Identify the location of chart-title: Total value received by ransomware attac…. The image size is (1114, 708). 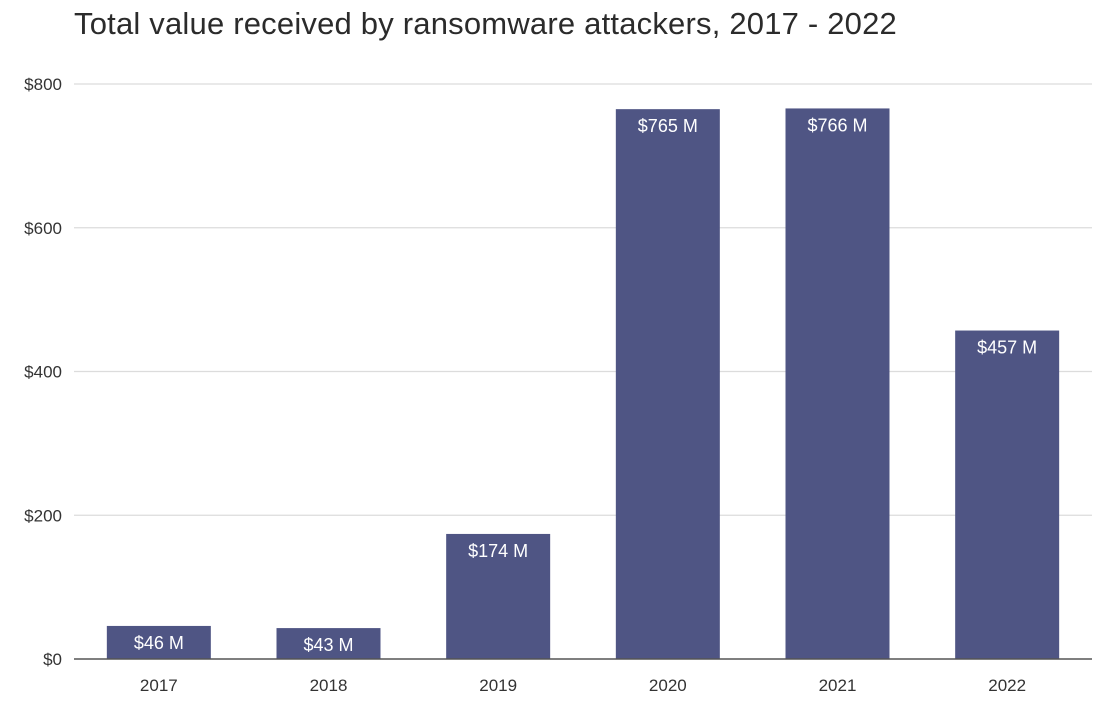
(486, 23).